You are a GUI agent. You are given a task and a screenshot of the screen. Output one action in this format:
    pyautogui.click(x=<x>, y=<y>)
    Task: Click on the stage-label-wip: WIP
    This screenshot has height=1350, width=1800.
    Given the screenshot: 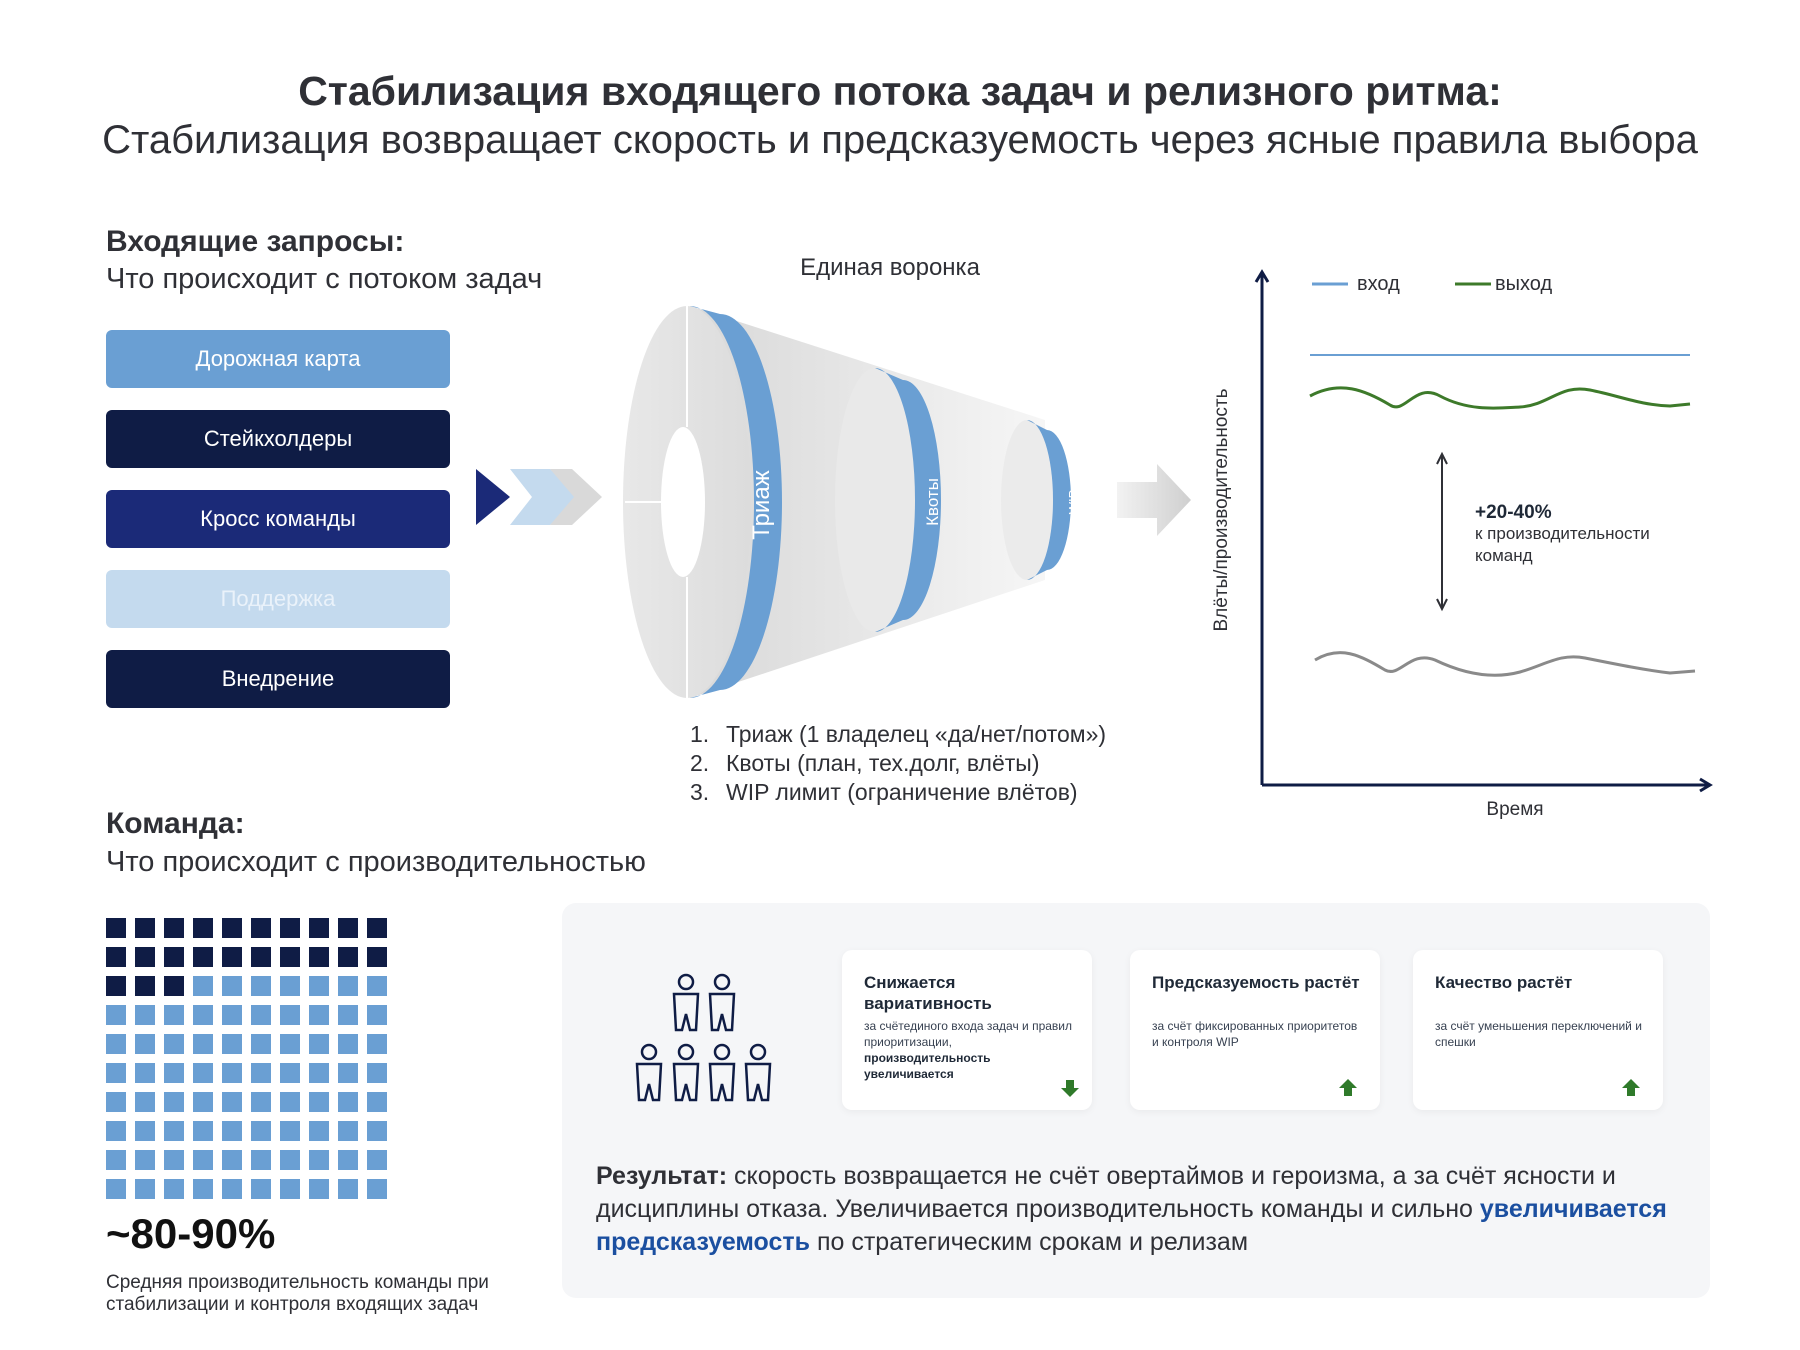 What is the action you would take?
    pyautogui.click(x=1073, y=502)
    